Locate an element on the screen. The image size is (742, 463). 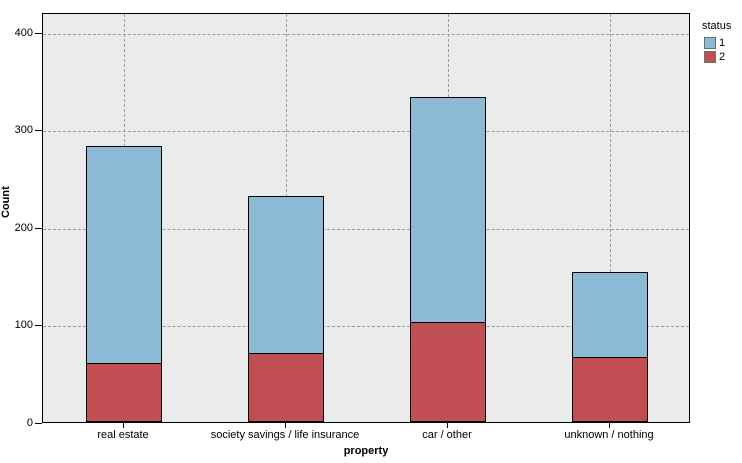
x-axis-title: property is located at coordinates (366, 451).